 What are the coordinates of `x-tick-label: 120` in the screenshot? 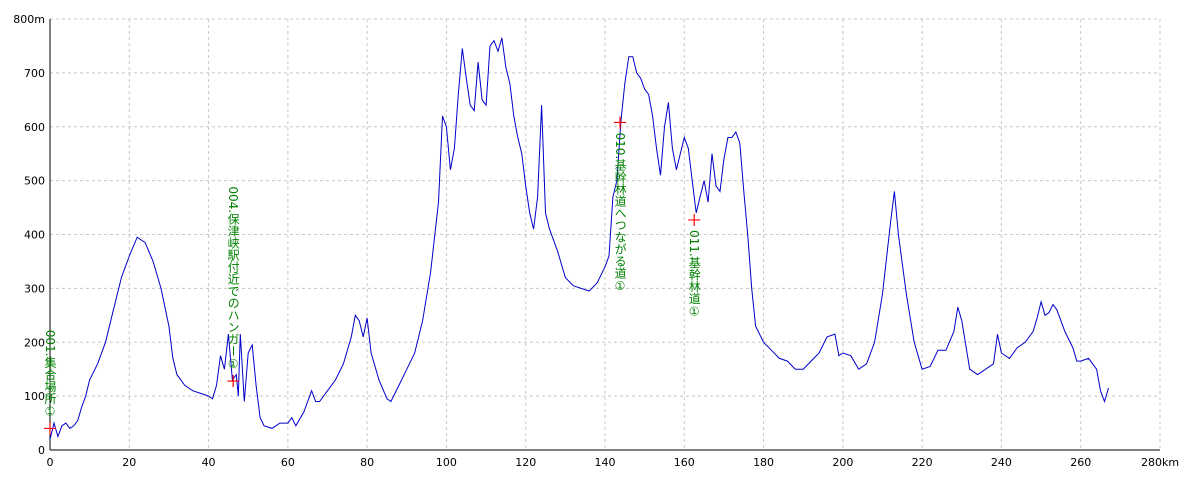 It's located at (525, 462).